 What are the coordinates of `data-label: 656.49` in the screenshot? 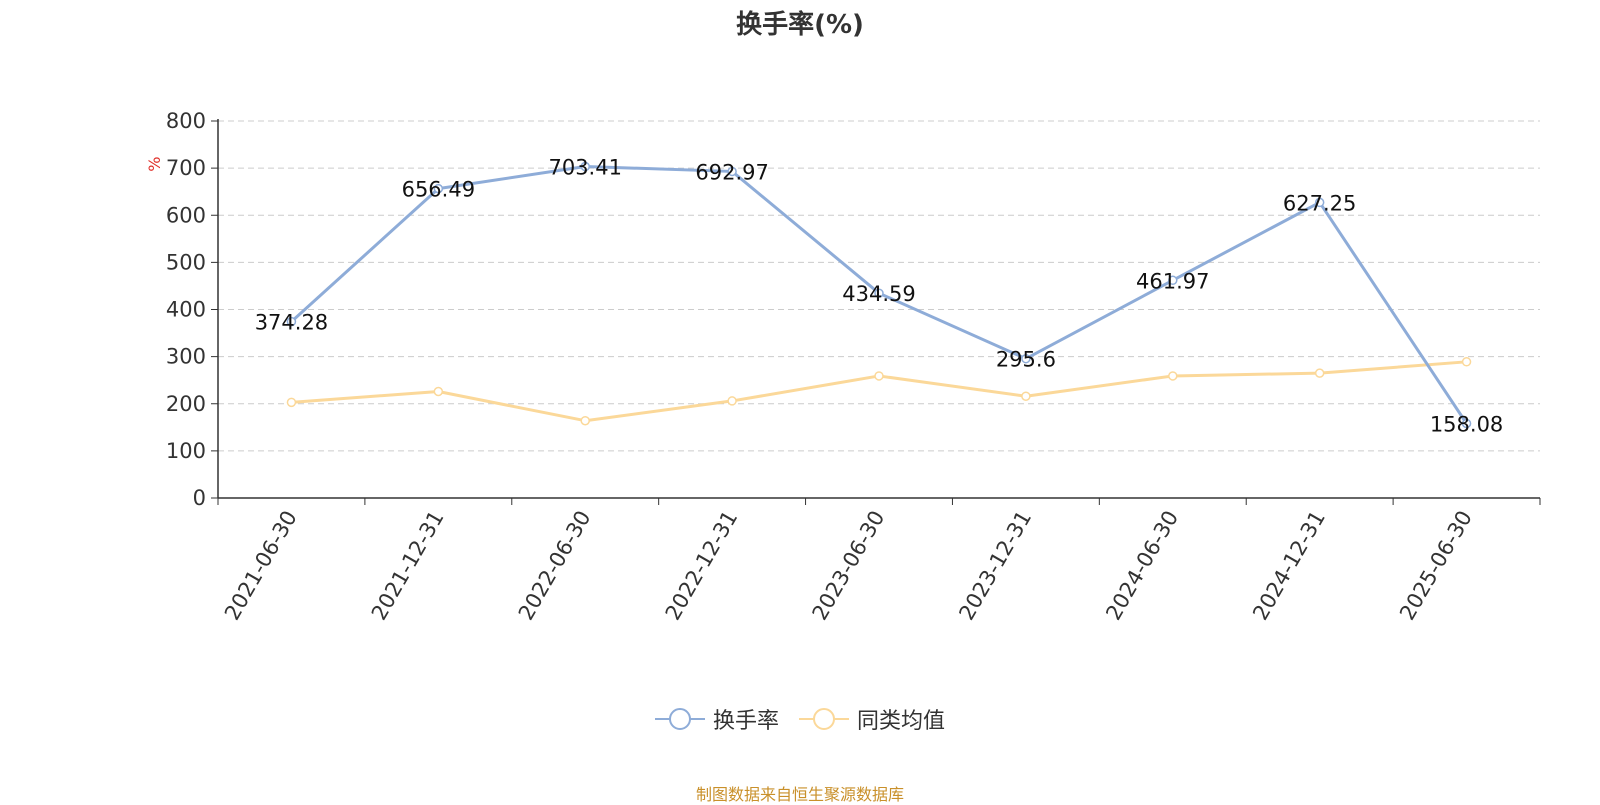 It's located at (438, 190).